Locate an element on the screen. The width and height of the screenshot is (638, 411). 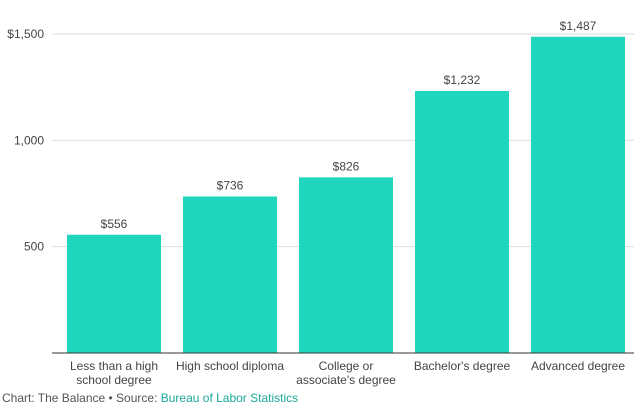
x-tick-label: High school diploma is located at coordinates (230, 366).